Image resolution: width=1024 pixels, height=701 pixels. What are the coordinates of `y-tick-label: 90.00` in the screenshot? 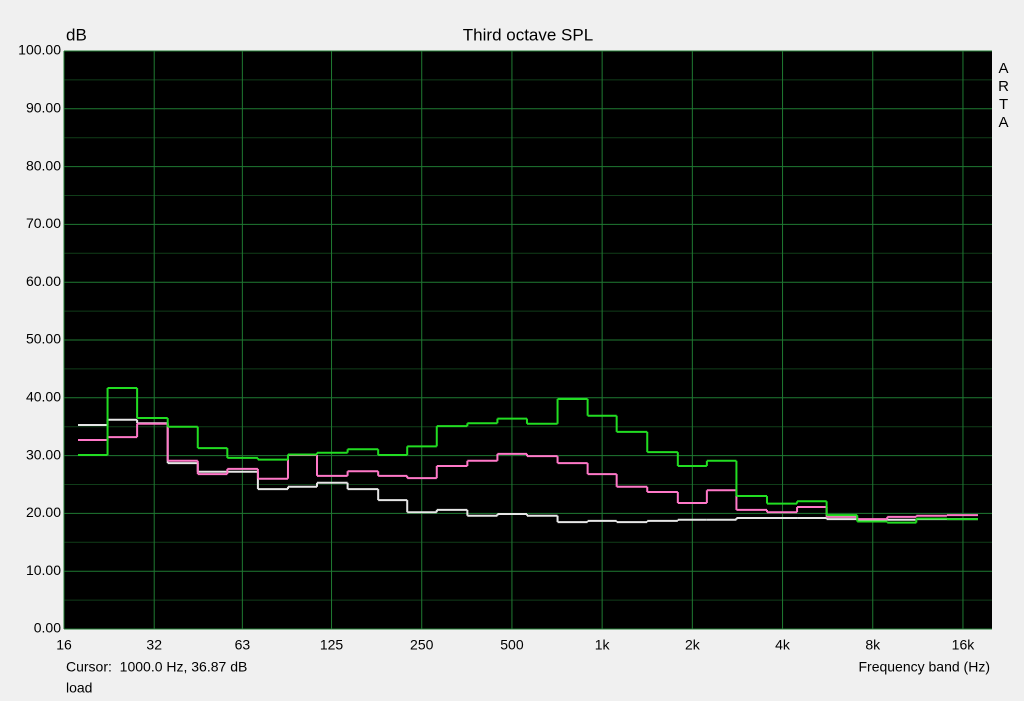 It's located at (43, 108).